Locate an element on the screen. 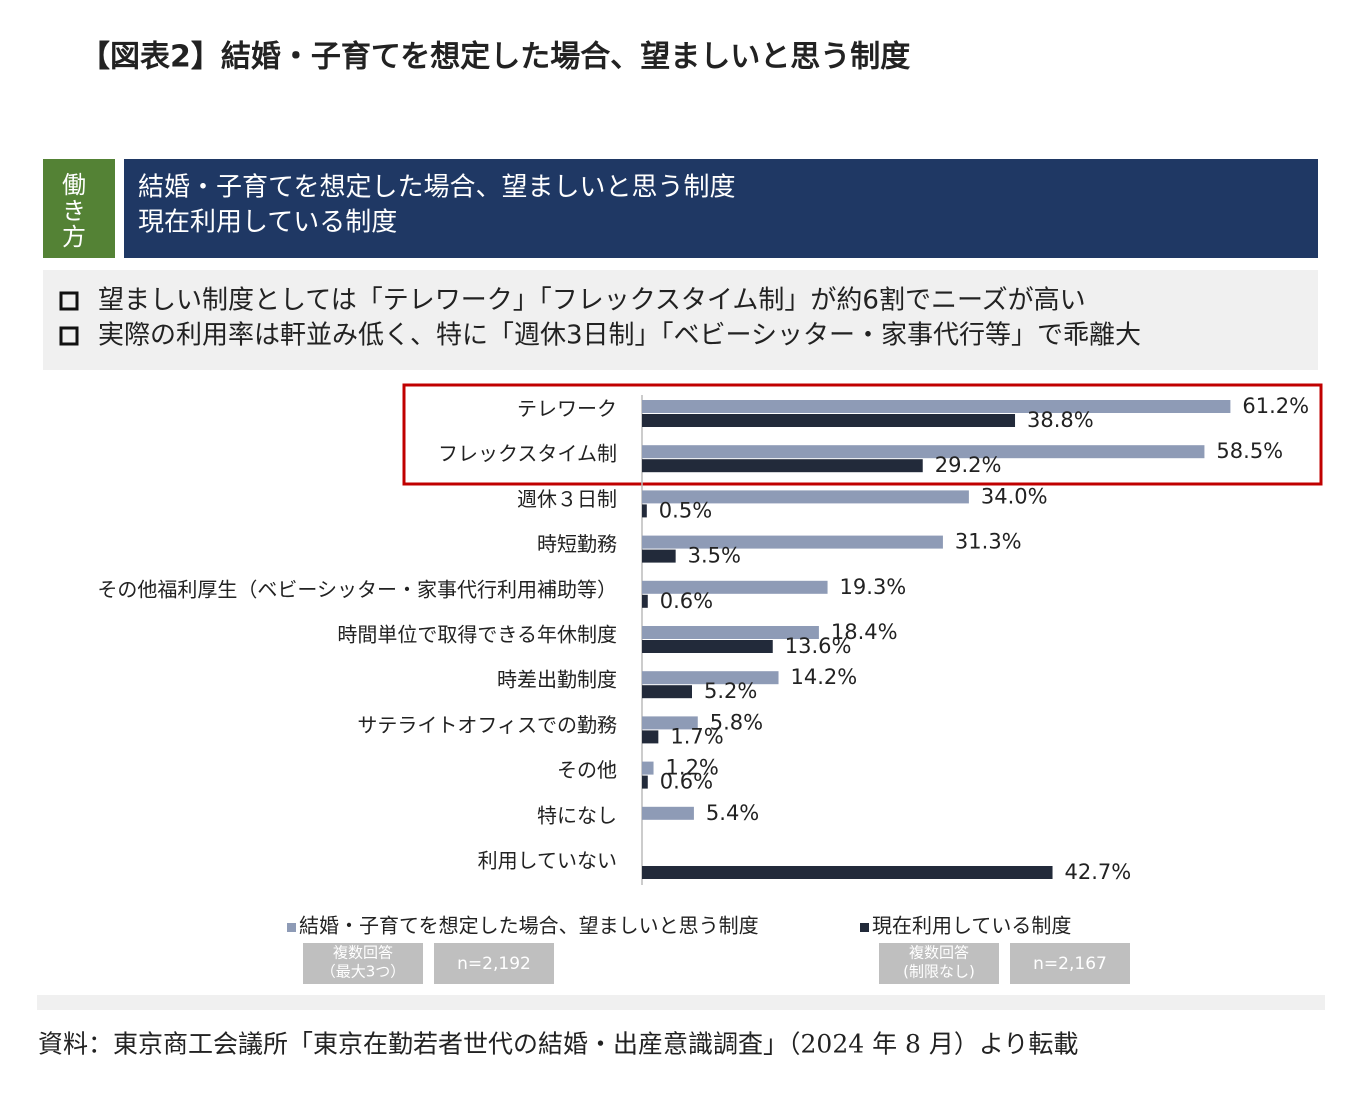  chart-title: 【図表2】結婚・子育てを想定した場合、望ましいと思う制度 is located at coordinates (495, 57).